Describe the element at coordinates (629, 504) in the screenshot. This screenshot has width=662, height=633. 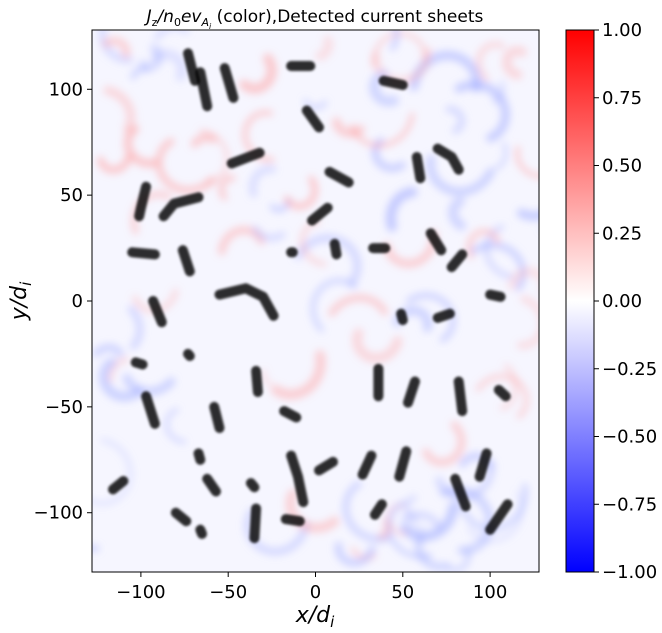
I see `colorbar-tick-label: −0.75` at that location.